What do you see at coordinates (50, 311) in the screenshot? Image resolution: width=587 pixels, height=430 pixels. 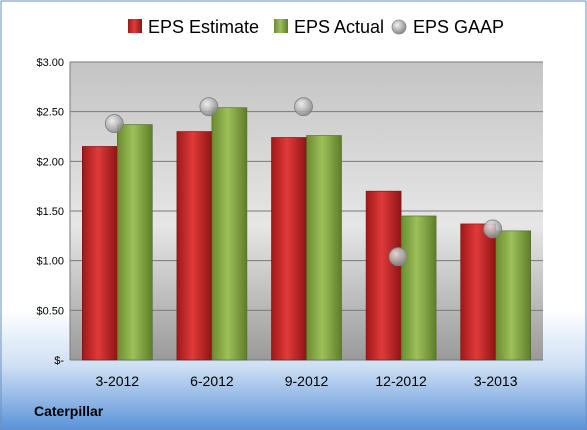 I see `y-tick-label: $0.50` at bounding box center [50, 311].